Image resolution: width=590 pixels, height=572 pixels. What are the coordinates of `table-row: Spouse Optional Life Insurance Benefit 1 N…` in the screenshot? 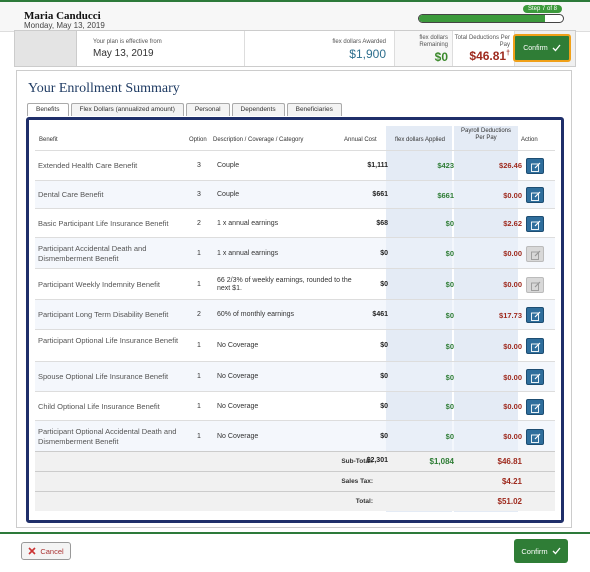 It's located at (295, 376).